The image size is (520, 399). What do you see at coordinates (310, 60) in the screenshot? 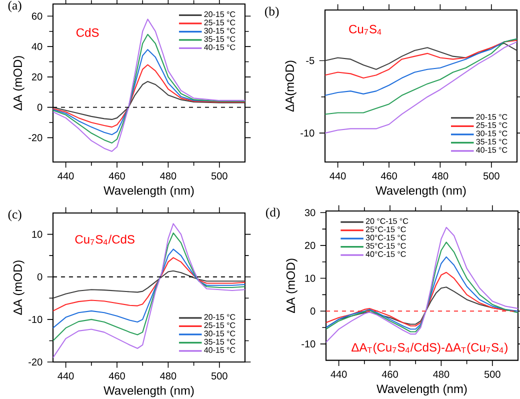
I see `y-tick-label: -5` at bounding box center [310, 60].